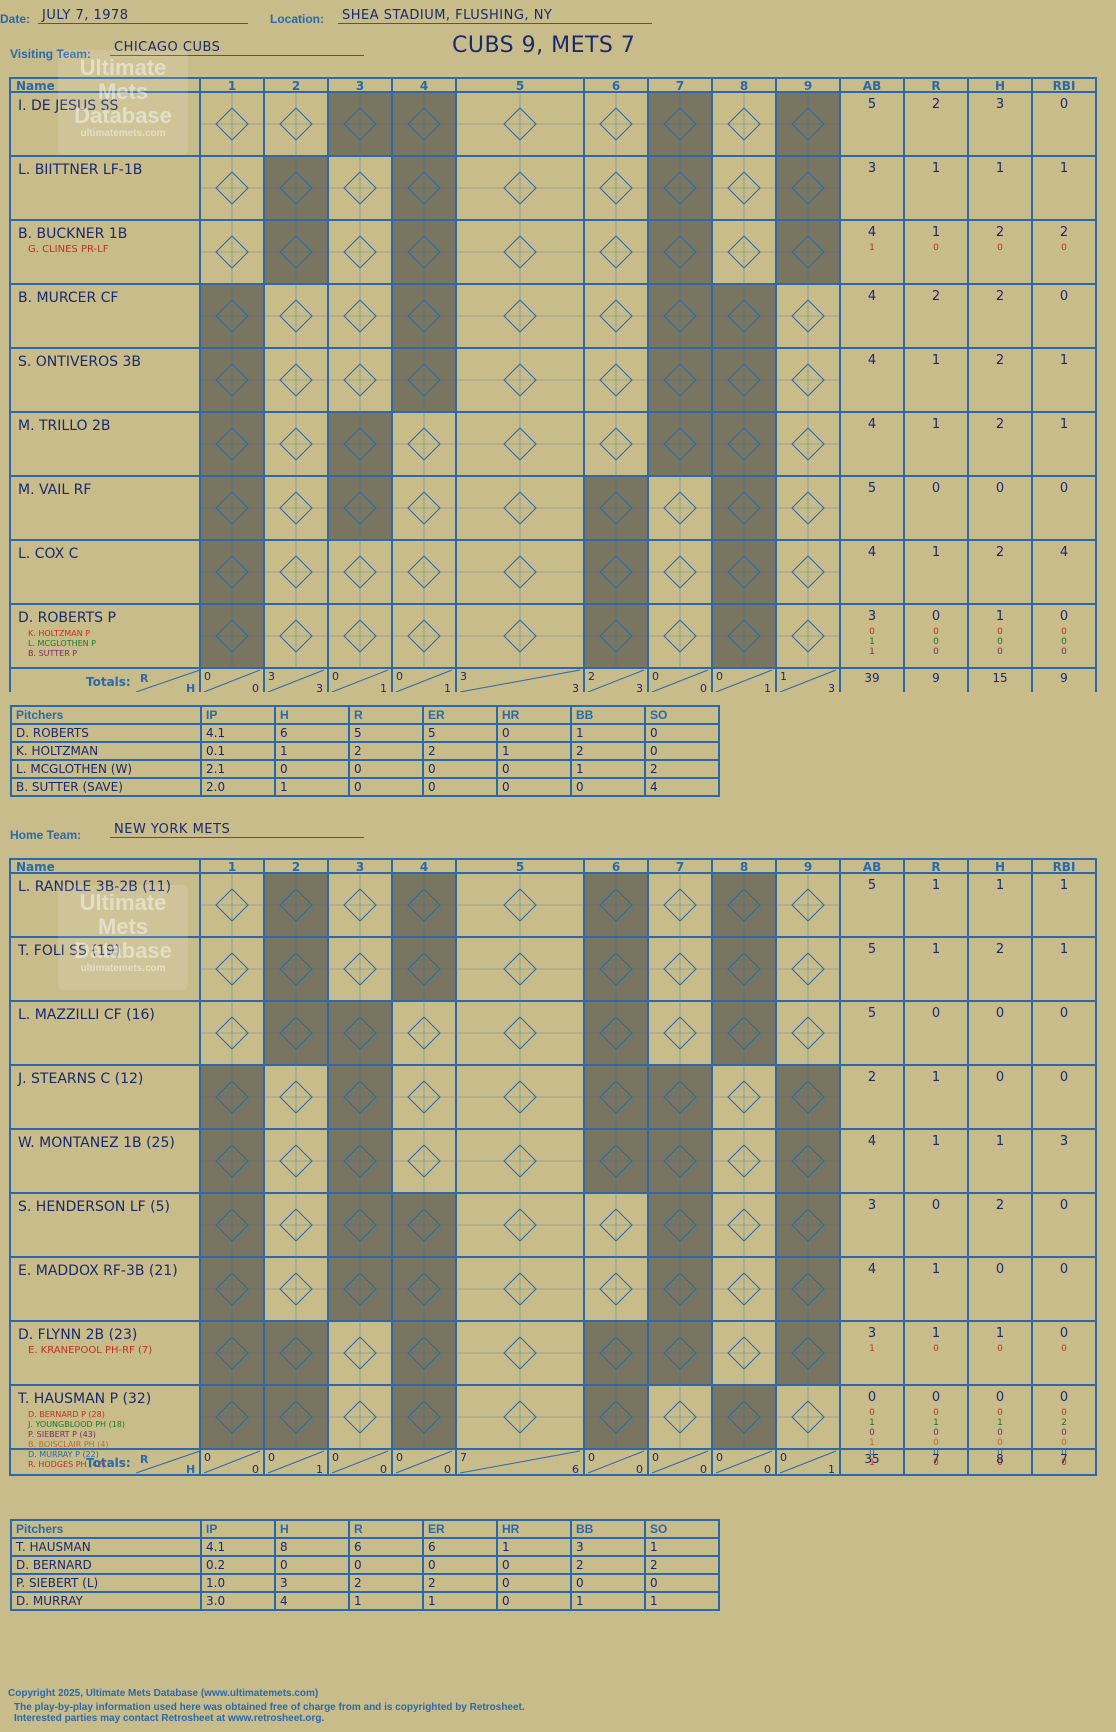  I want to click on rh-divider, so click(168, 680).